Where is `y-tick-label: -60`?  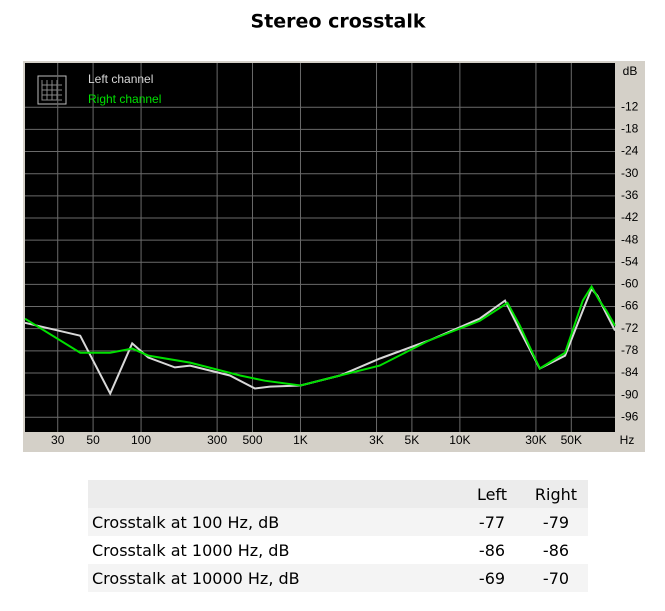
y-tick-label: -60 is located at coordinates (630, 284).